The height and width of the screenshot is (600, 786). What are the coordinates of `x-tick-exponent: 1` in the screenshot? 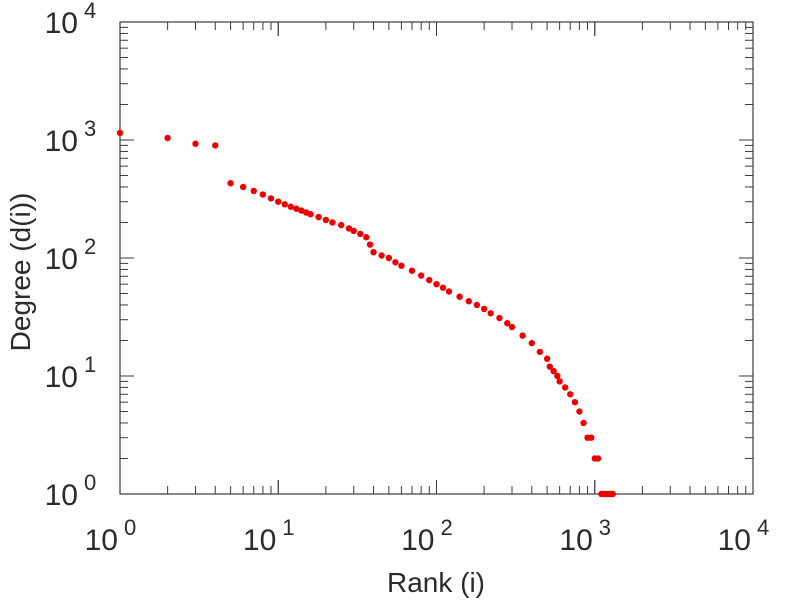 It's located at (288, 527).